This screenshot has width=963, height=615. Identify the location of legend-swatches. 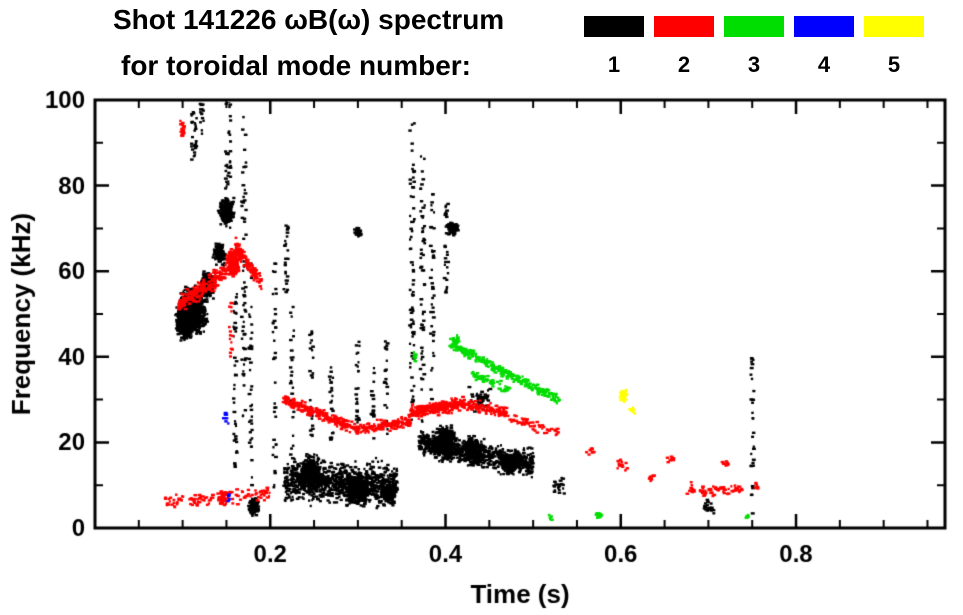
(754, 26).